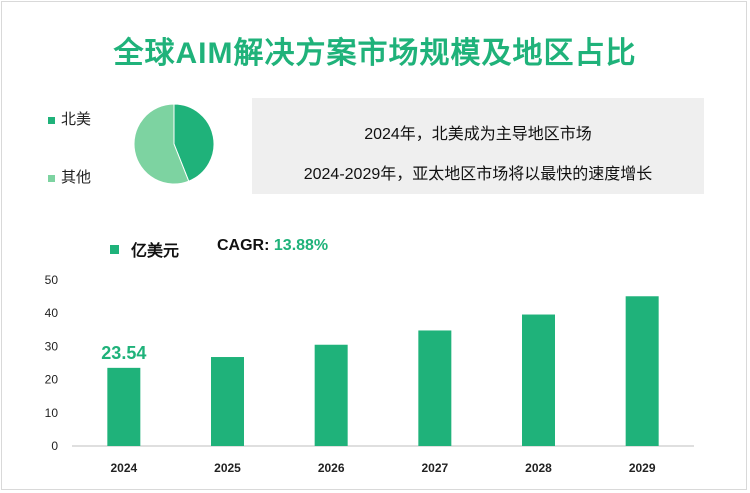  What do you see at coordinates (52, 280) in the screenshot?
I see `y-tick-label: 50` at bounding box center [52, 280].